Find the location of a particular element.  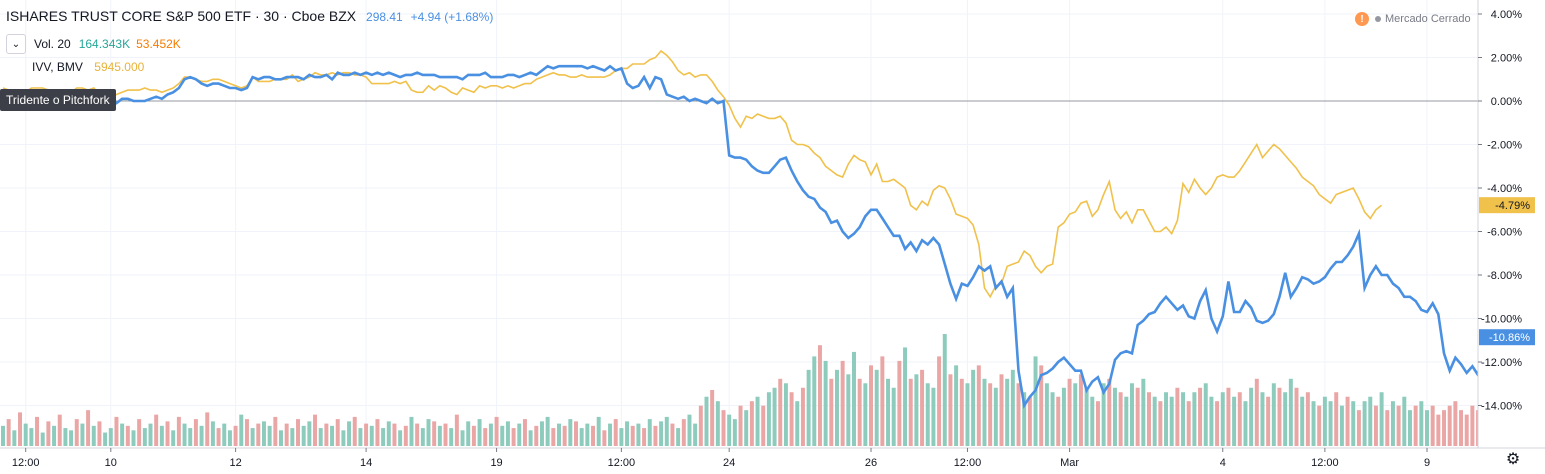

volume-value-1: 164.343K is located at coordinates (104, 44).